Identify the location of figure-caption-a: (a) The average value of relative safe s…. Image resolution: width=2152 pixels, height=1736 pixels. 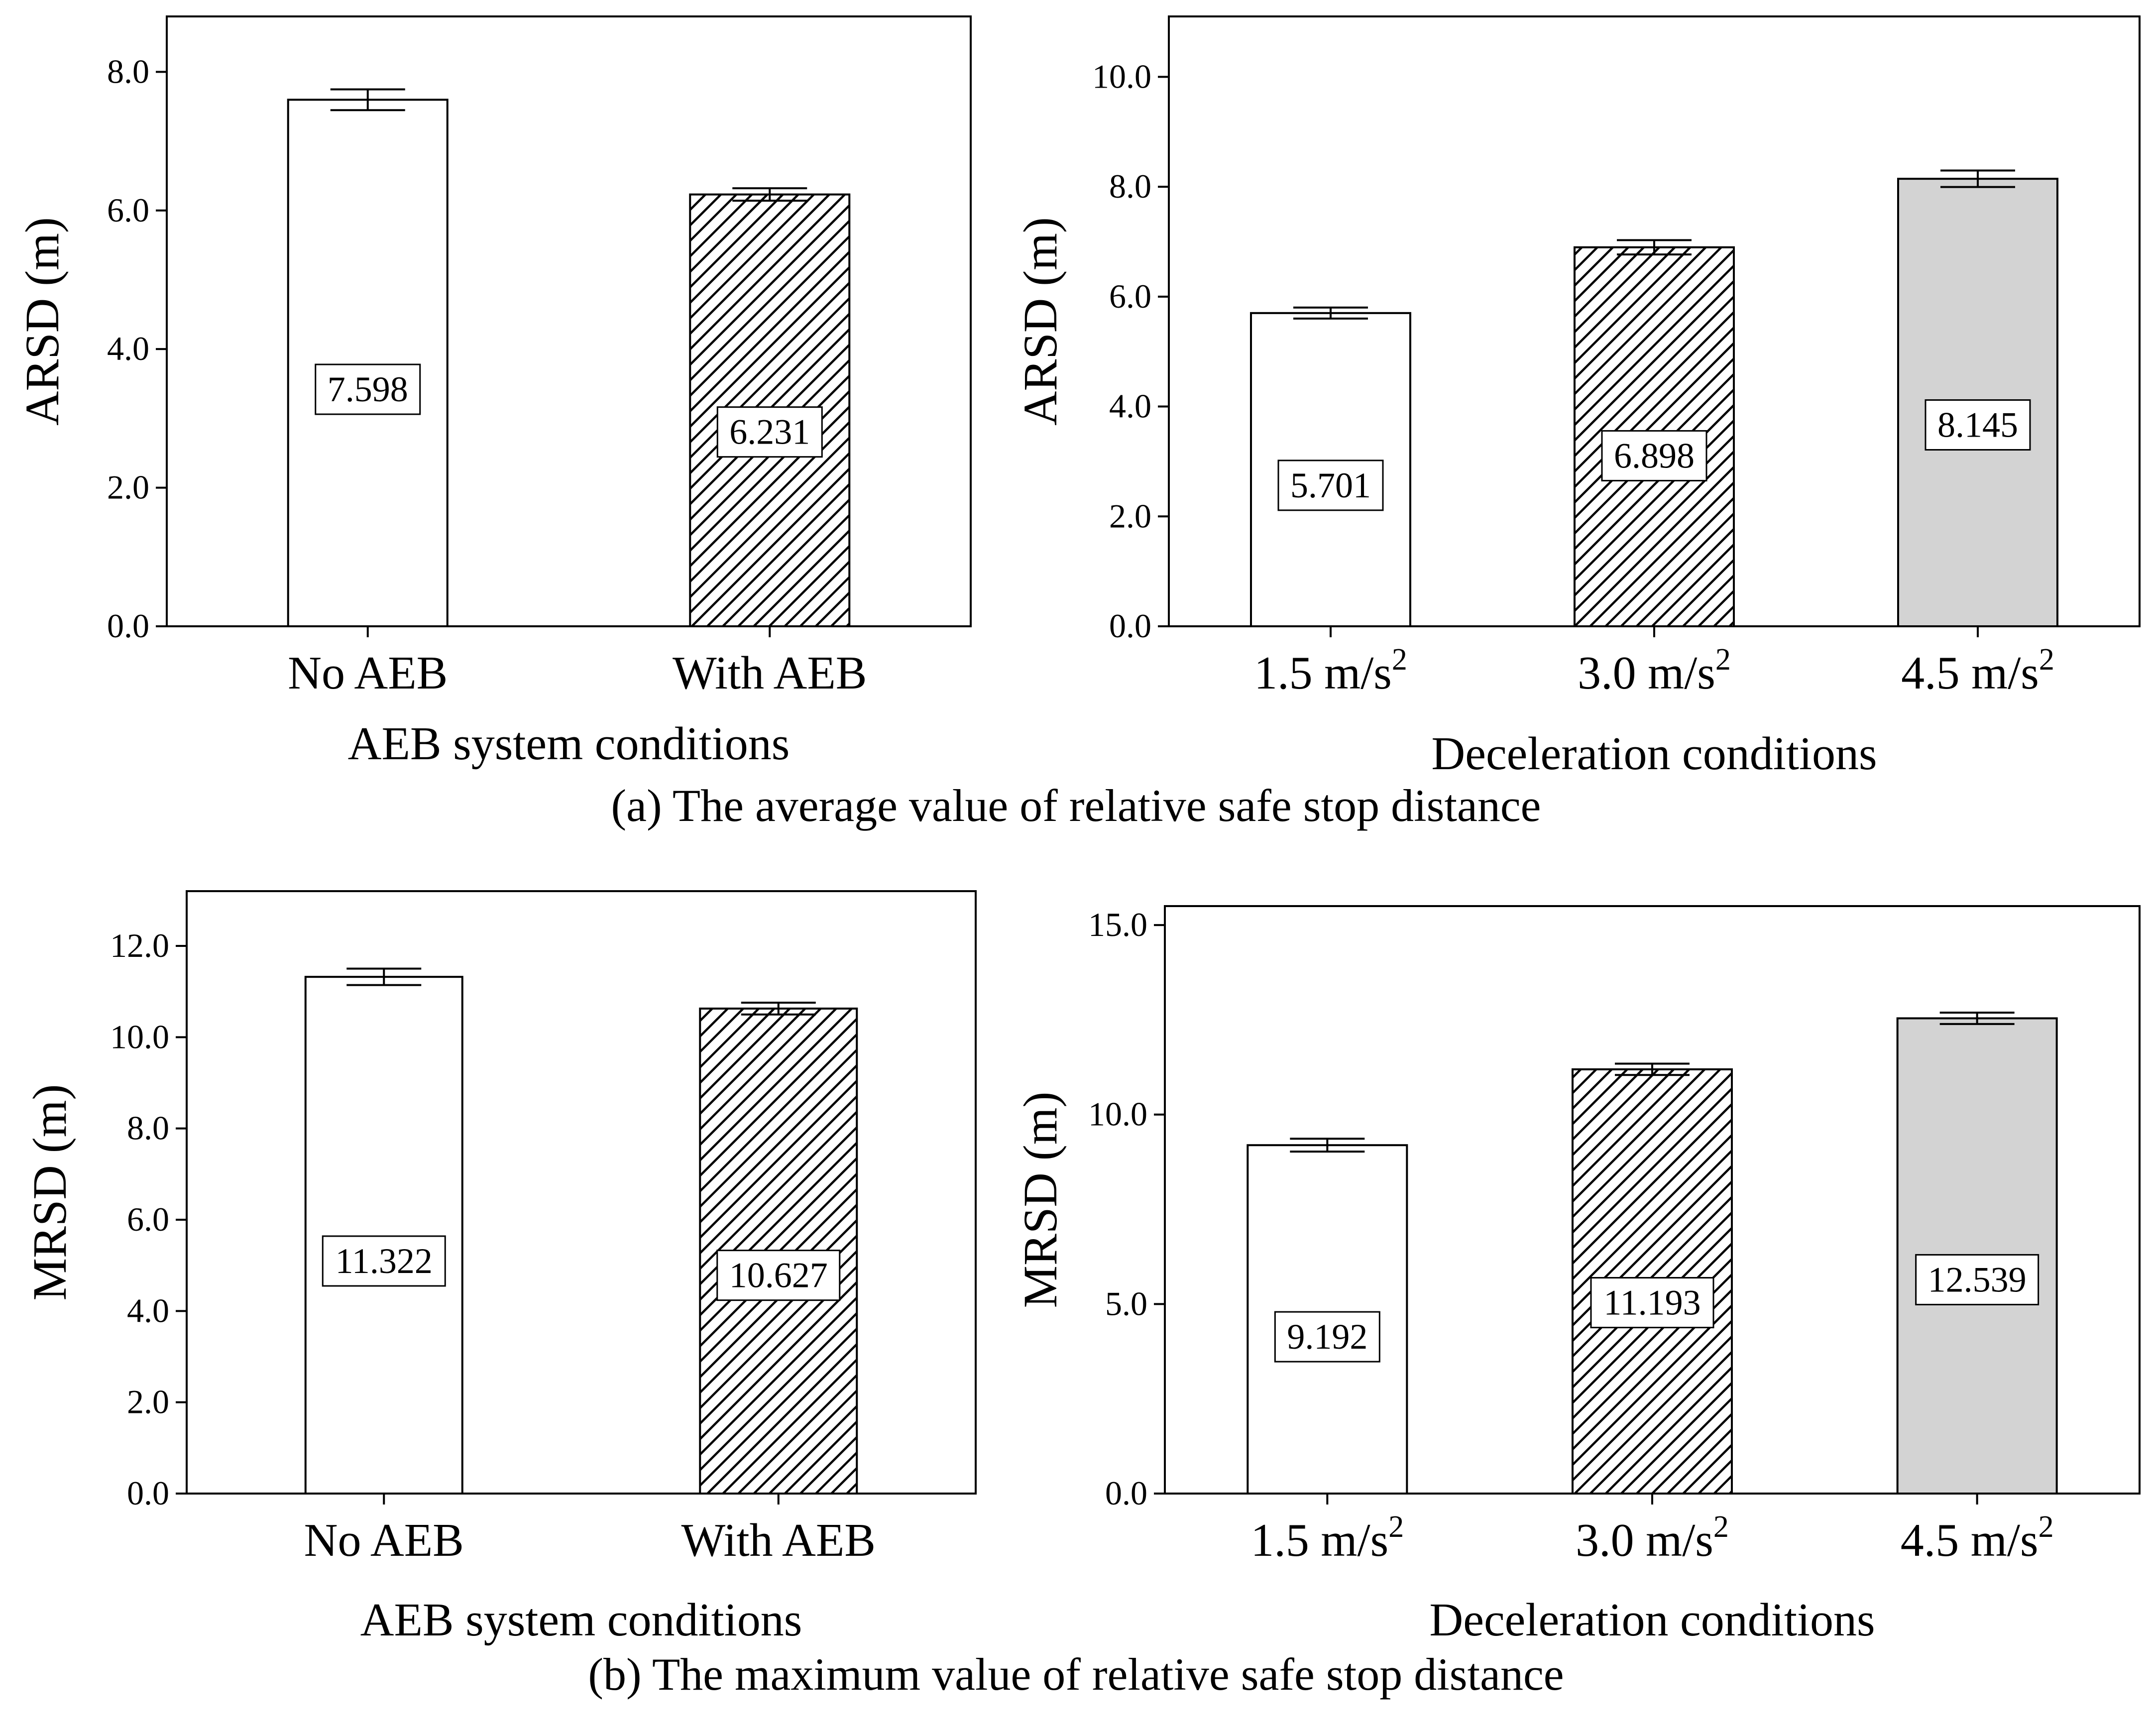
(1076, 806).